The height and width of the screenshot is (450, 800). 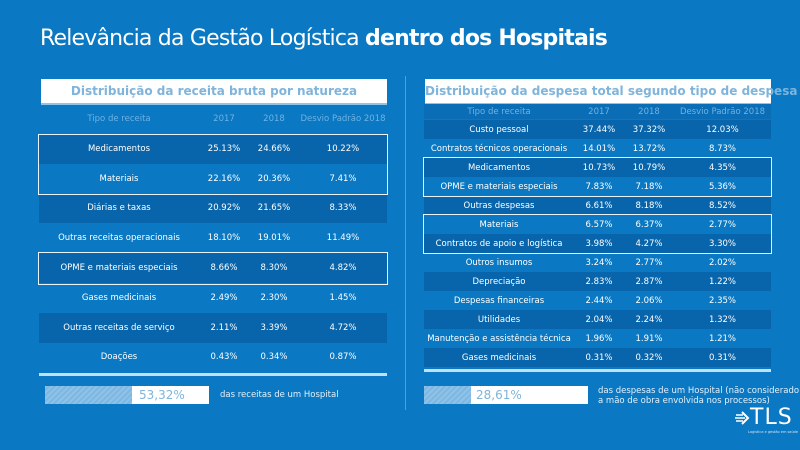 What do you see at coordinates (649, 243) in the screenshot?
I see `row-2018: 4.27%` at bounding box center [649, 243].